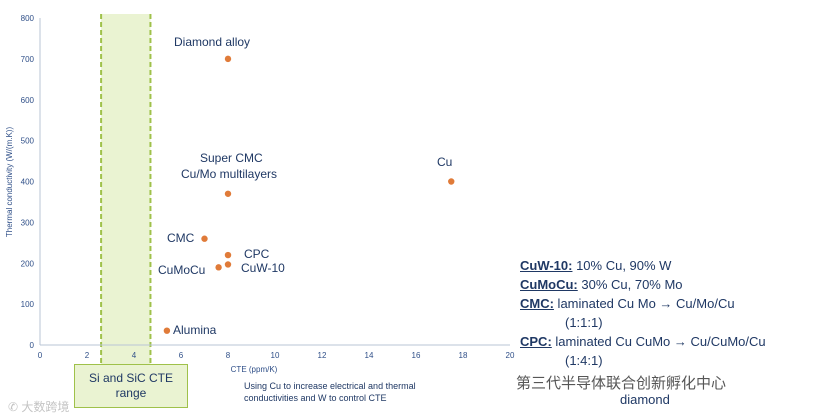 The image size is (824, 420). What do you see at coordinates (131, 378) in the screenshot?
I see `band-label-line1: Si and SiC CTE` at bounding box center [131, 378].